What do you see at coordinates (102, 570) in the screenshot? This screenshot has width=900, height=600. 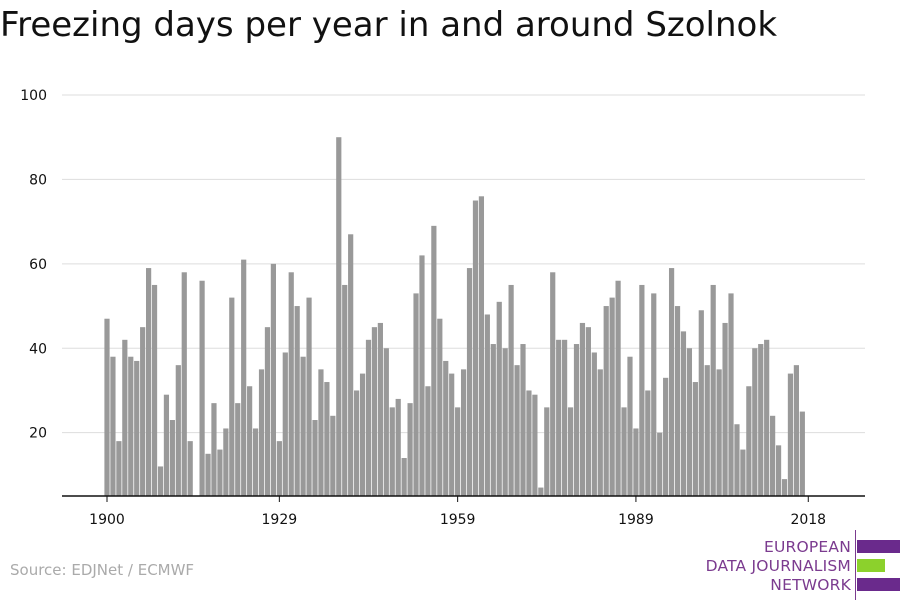 I see `source-note: Source: EDJNet / ECMWF` at bounding box center [102, 570].